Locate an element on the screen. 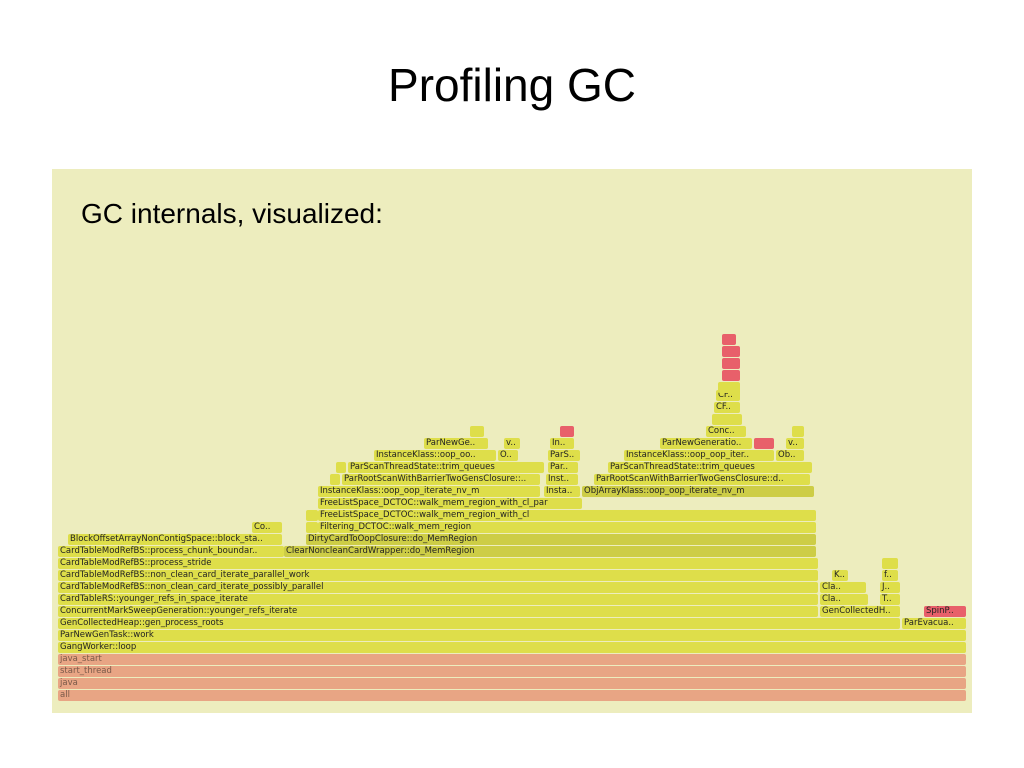 The height and width of the screenshot is (768, 1024). stack-frame-instanceklass-oop-oop-iter: InstanceKlass::oop_oop_iter.. is located at coordinates (699, 455).